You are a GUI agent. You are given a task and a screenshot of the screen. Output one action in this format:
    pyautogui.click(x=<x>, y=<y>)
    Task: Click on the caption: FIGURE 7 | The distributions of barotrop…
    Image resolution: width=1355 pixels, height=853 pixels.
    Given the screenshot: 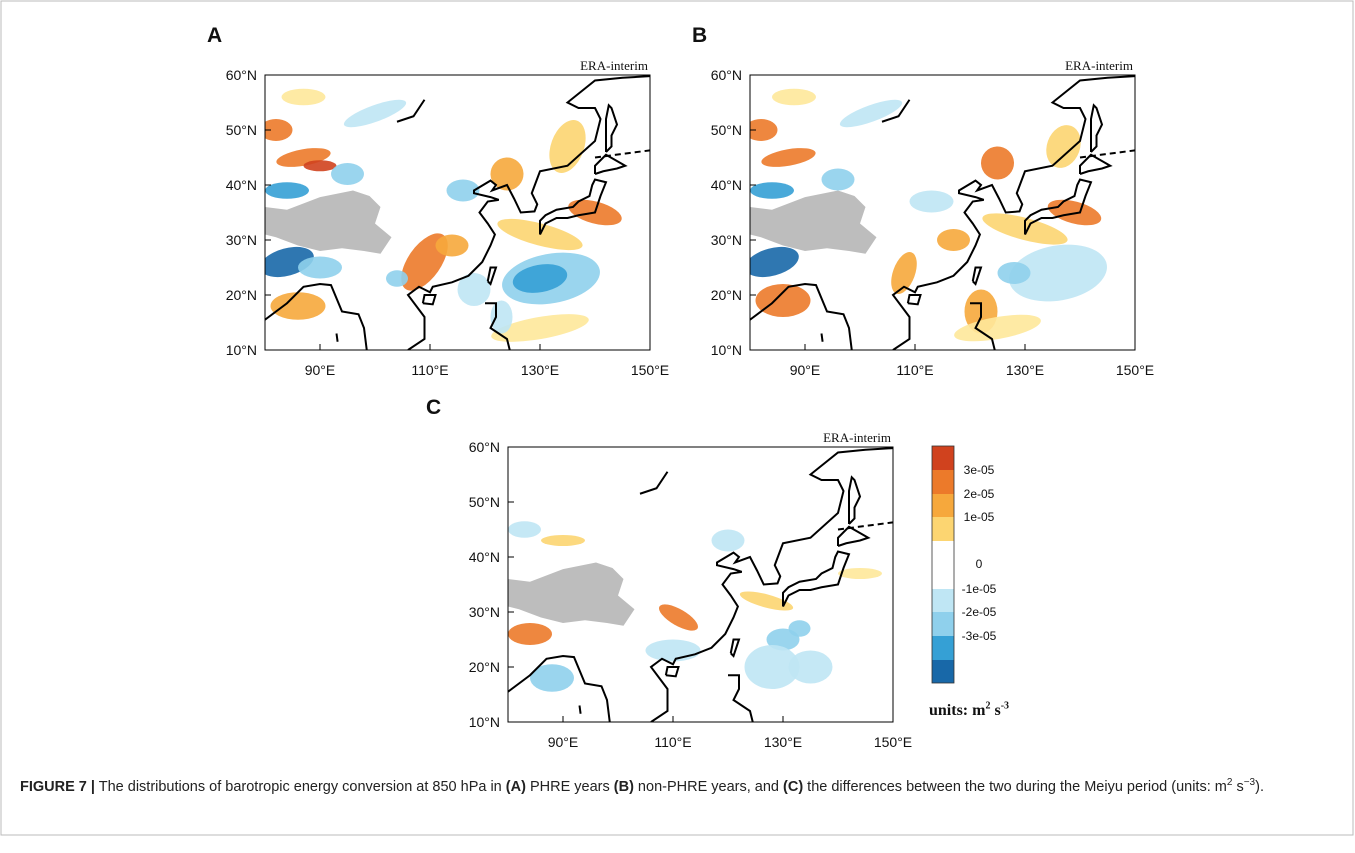 What is the action you would take?
    pyautogui.click(x=665, y=787)
    